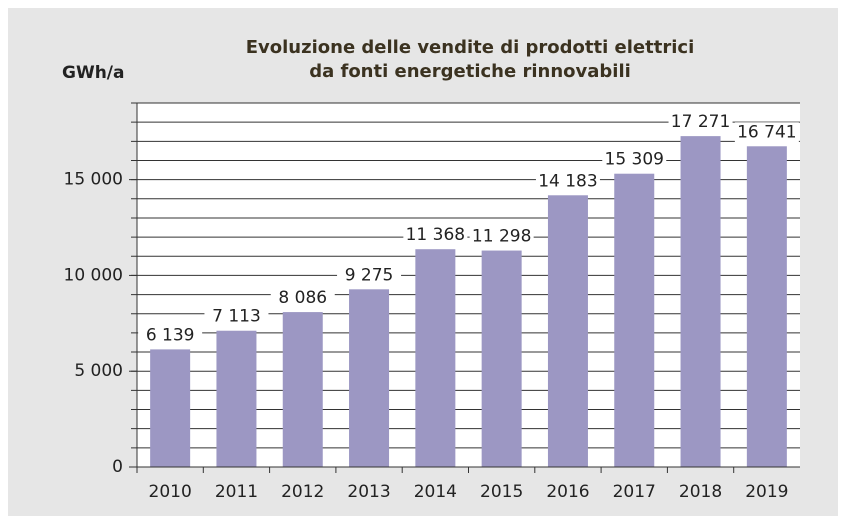 This screenshot has width=845, height=524. Describe the element at coordinates (236, 492) in the screenshot. I see `x-tick-label: 2011` at that location.